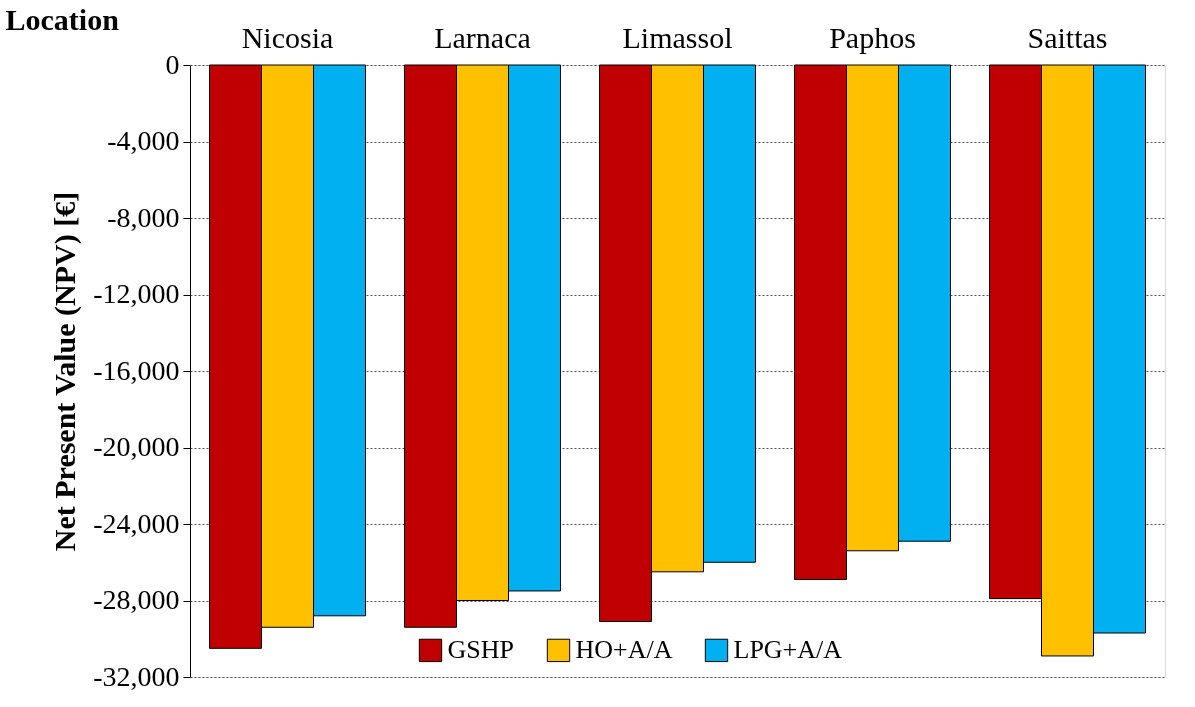 Image resolution: width=1195 pixels, height=707 pixels. I want to click on x-tick-label: Nicosia, so click(287, 37).